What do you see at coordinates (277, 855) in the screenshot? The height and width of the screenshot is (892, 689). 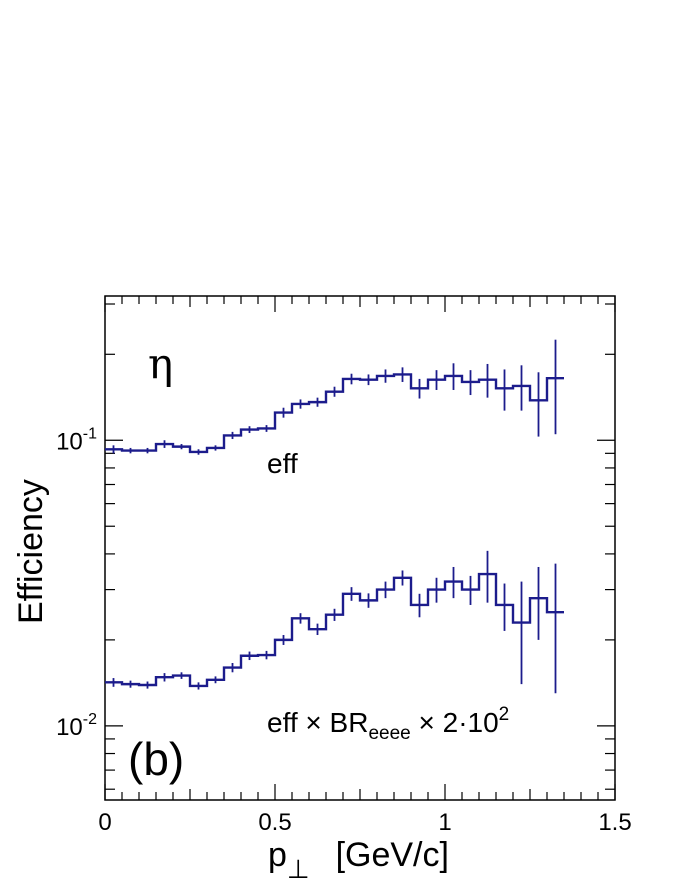 I see `x-axis-title-main: p` at bounding box center [277, 855].